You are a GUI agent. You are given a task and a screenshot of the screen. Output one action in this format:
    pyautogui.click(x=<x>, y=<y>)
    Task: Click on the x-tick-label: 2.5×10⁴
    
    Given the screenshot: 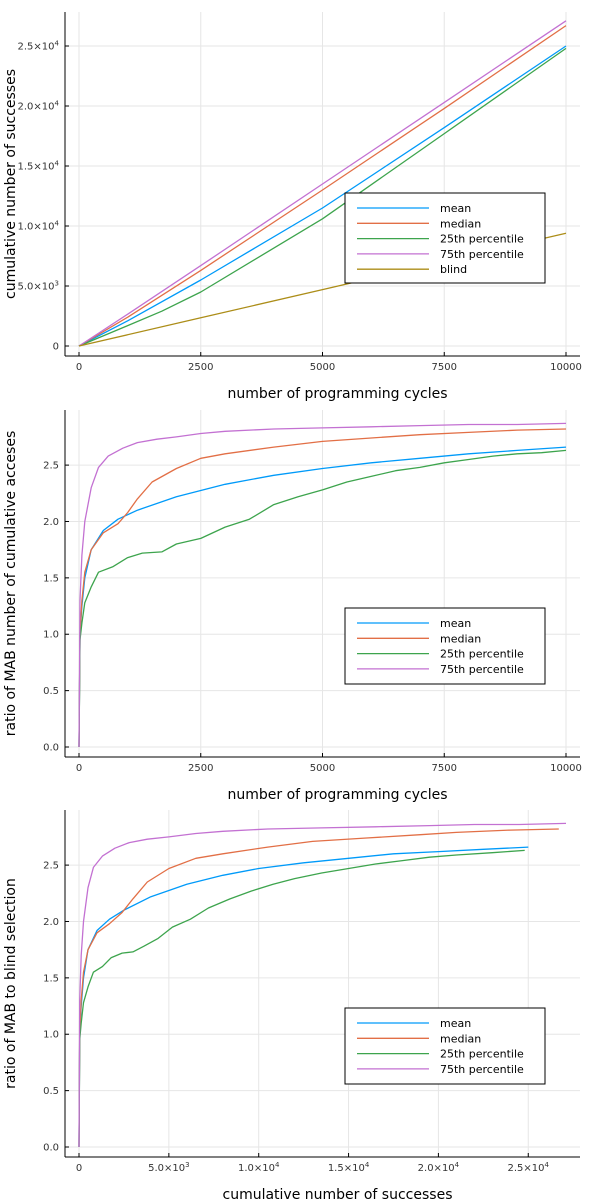 What is the action you would take?
    pyautogui.click(x=529, y=1167)
    